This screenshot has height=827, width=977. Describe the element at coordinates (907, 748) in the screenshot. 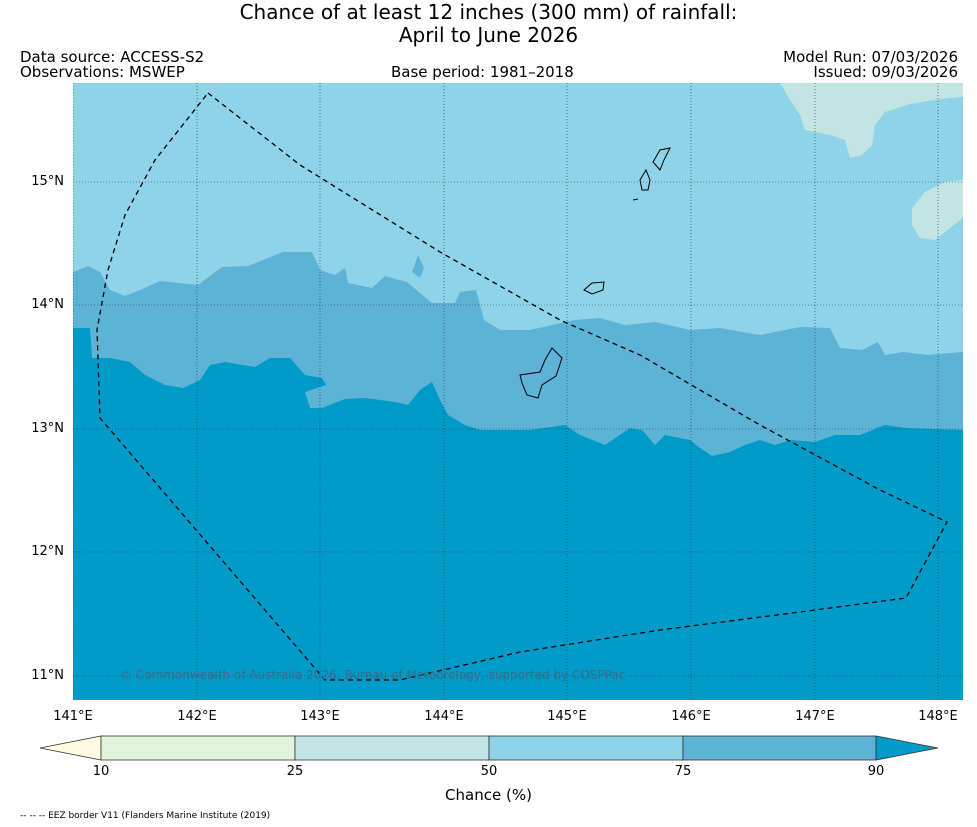

I see `colorbar-high-extension` at that location.